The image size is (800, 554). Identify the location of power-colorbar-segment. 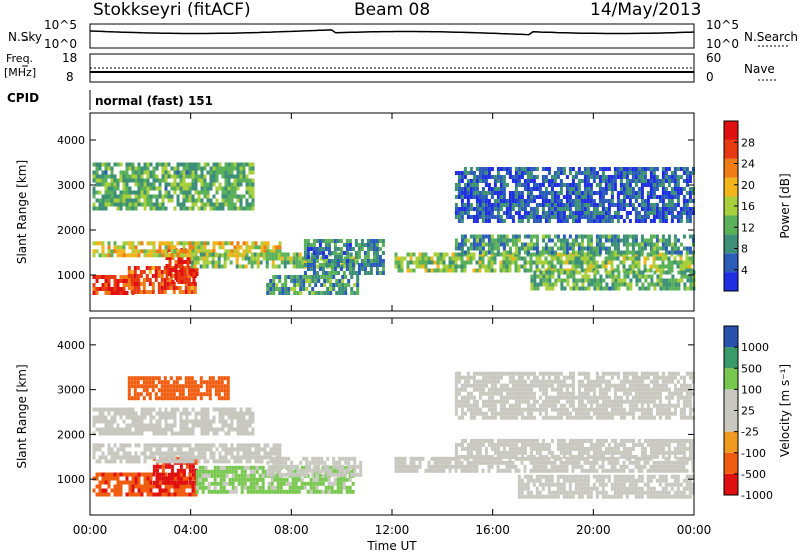
(731, 130).